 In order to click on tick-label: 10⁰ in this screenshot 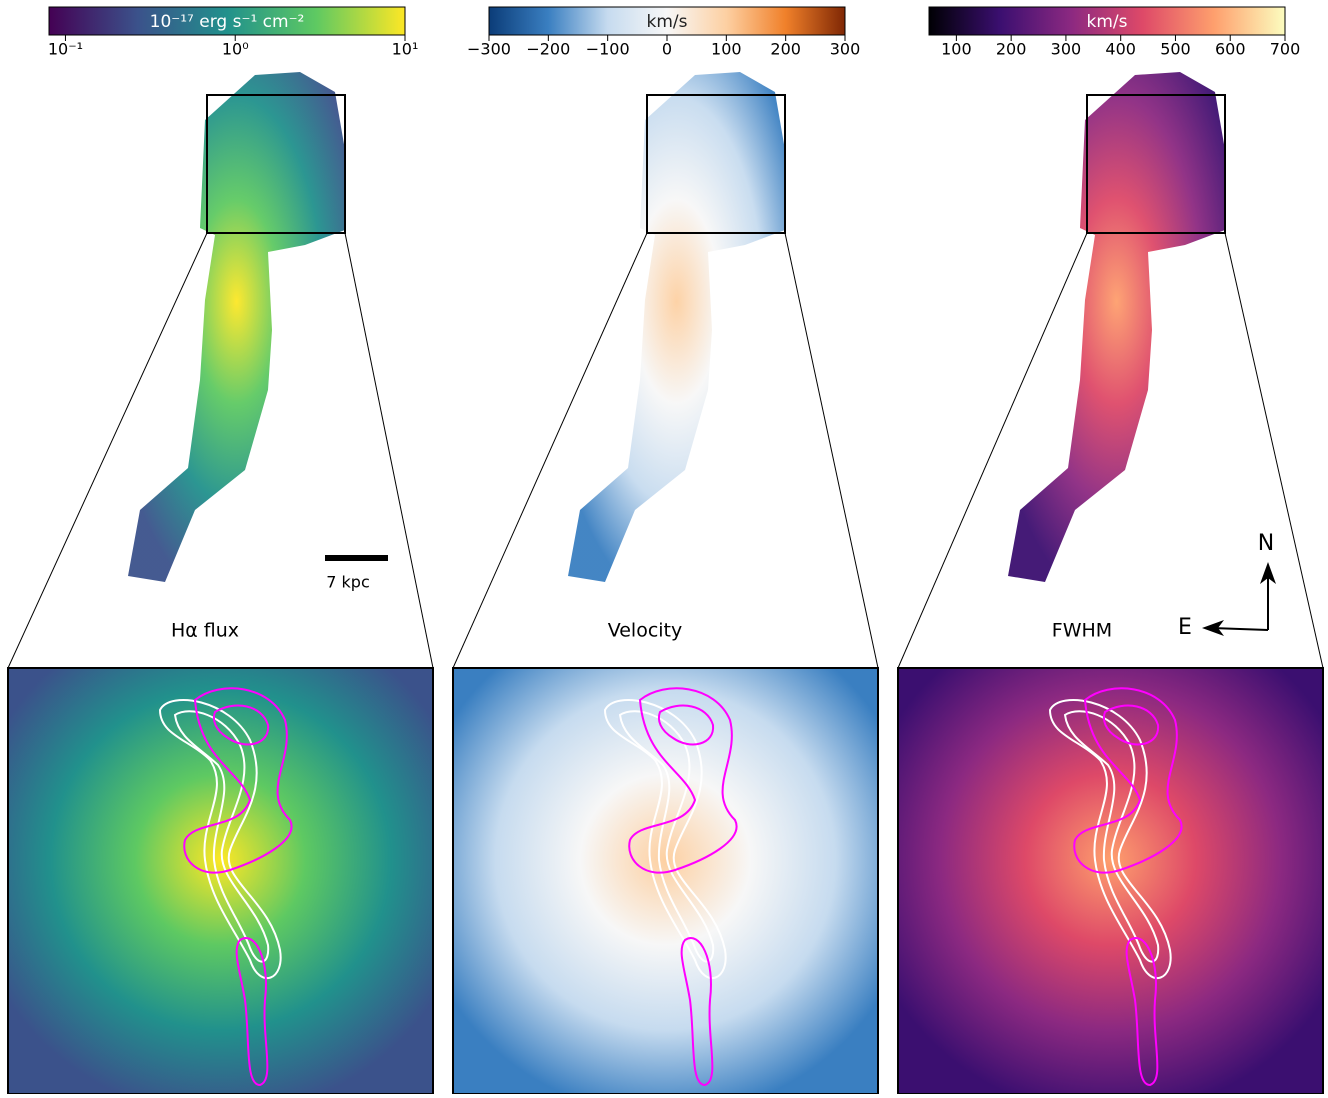, I will do `click(235, 49)`.